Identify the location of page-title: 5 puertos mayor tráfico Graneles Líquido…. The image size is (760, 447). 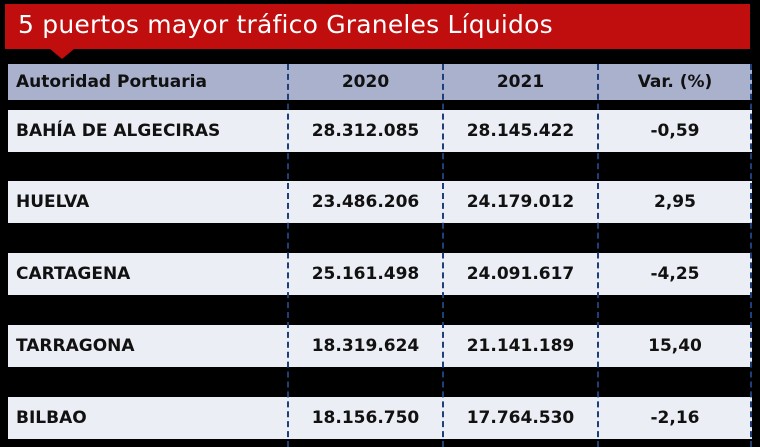
(285, 24).